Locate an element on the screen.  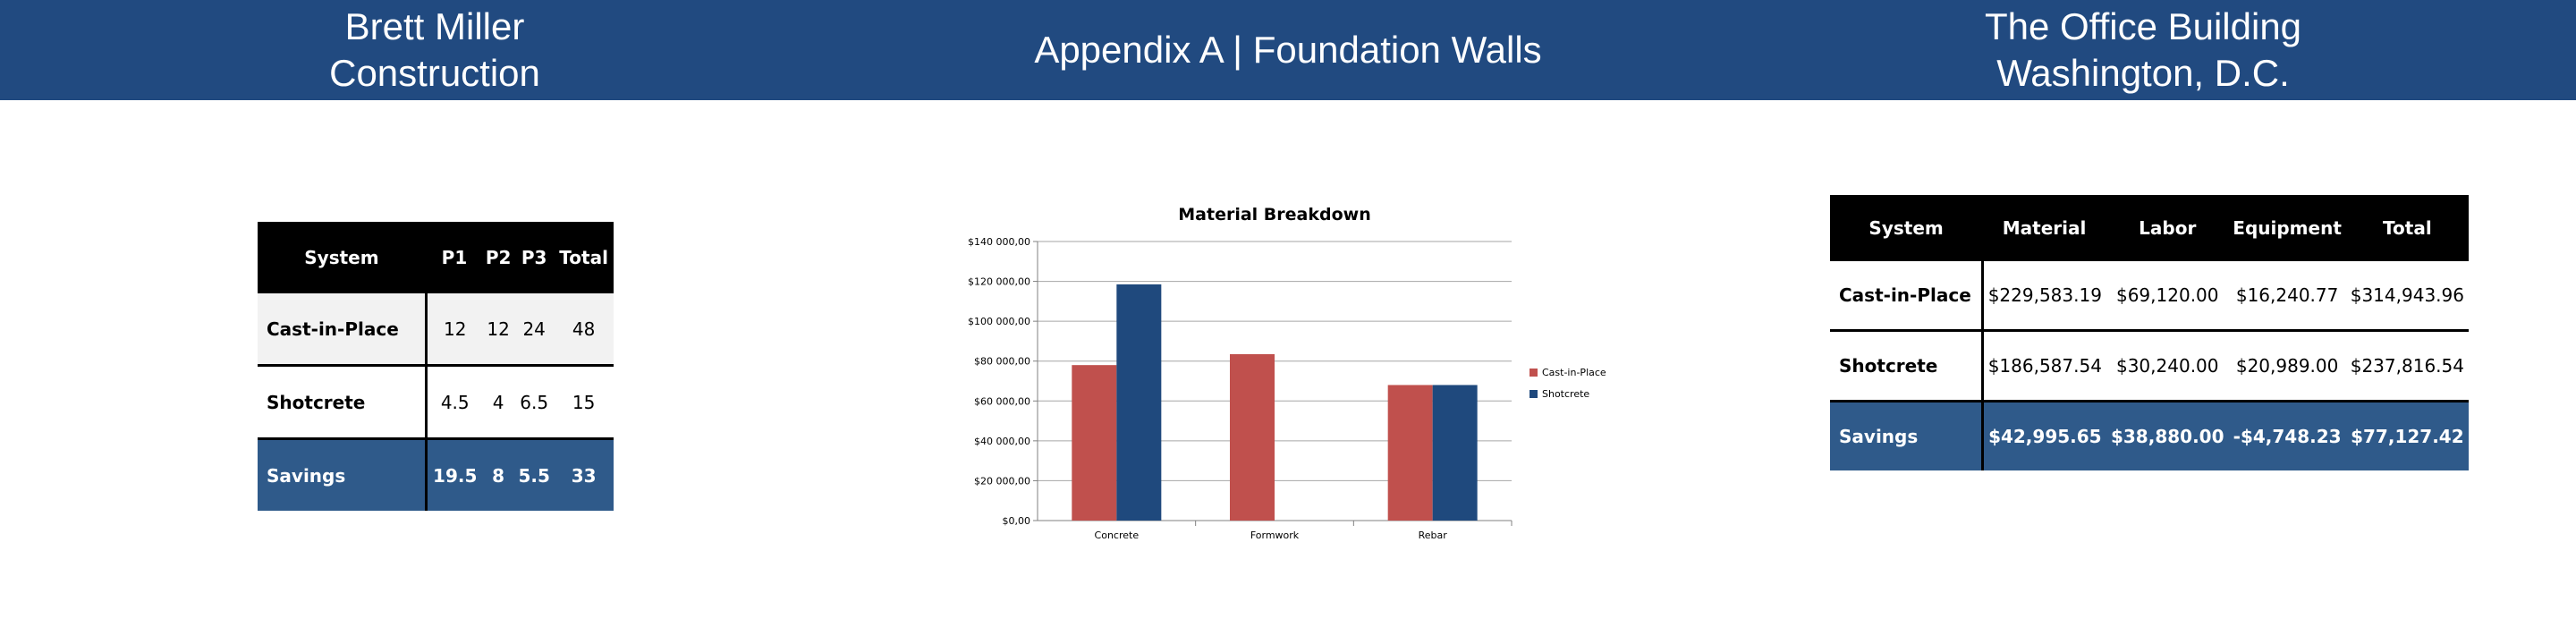
table-cell: 5.5 is located at coordinates (534, 474).